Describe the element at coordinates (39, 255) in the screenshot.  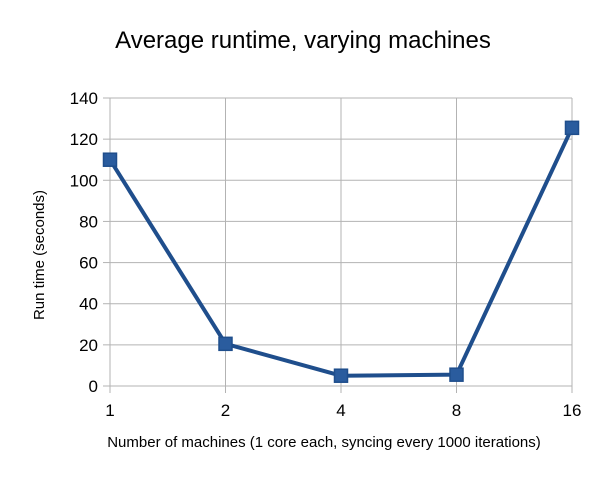
I see `y-axis-label: Run time (seconds)` at that location.